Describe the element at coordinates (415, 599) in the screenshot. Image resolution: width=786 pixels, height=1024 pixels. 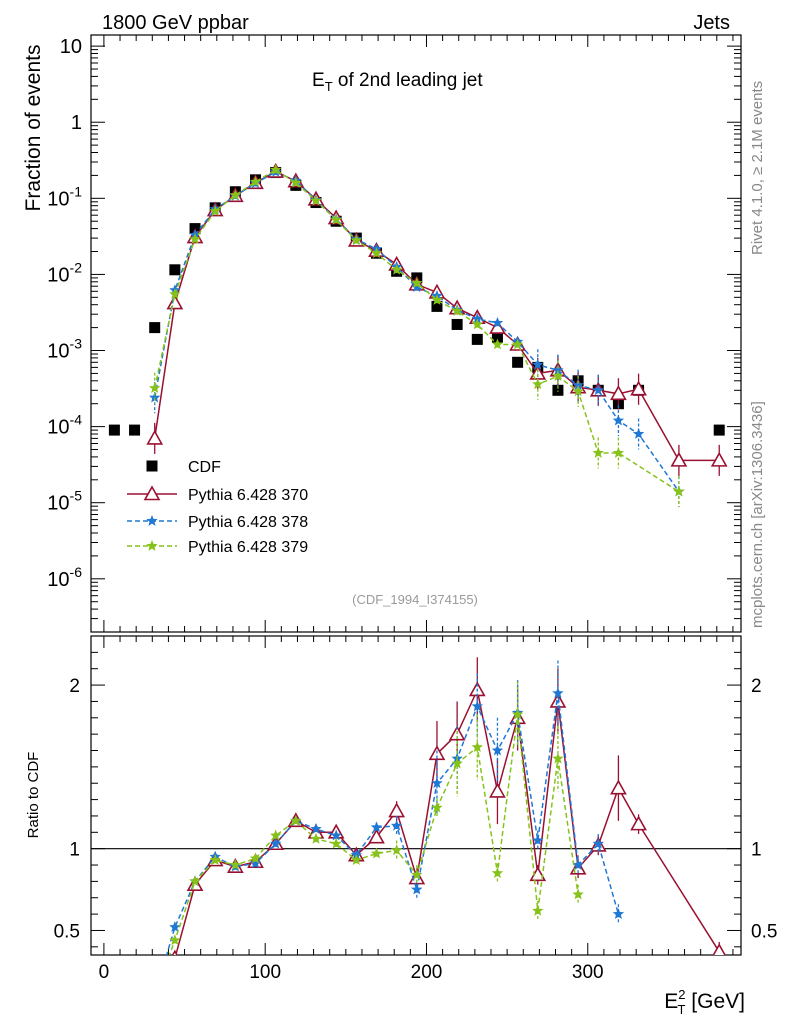
I see `analysis-id: (CDF_1994_I374155)` at that location.